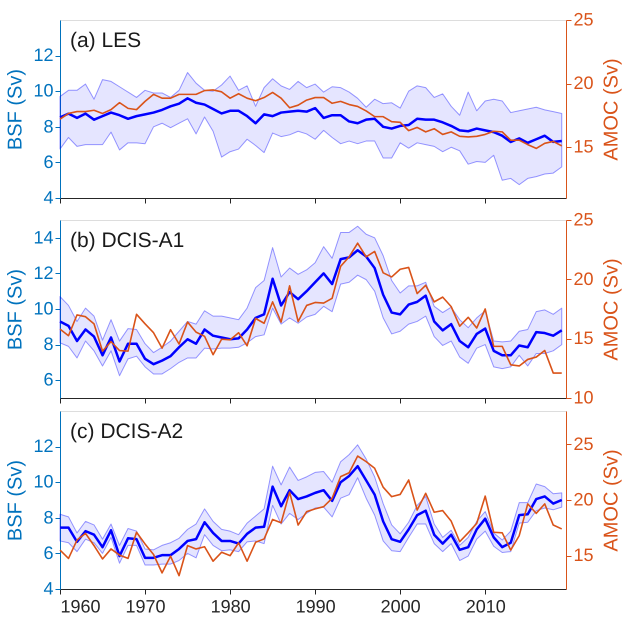 Image resolution: width=644 pixels, height=622 pixels. What do you see at coordinates (106, 40) in the screenshot?
I see `chart-title: (a) LES` at bounding box center [106, 40].